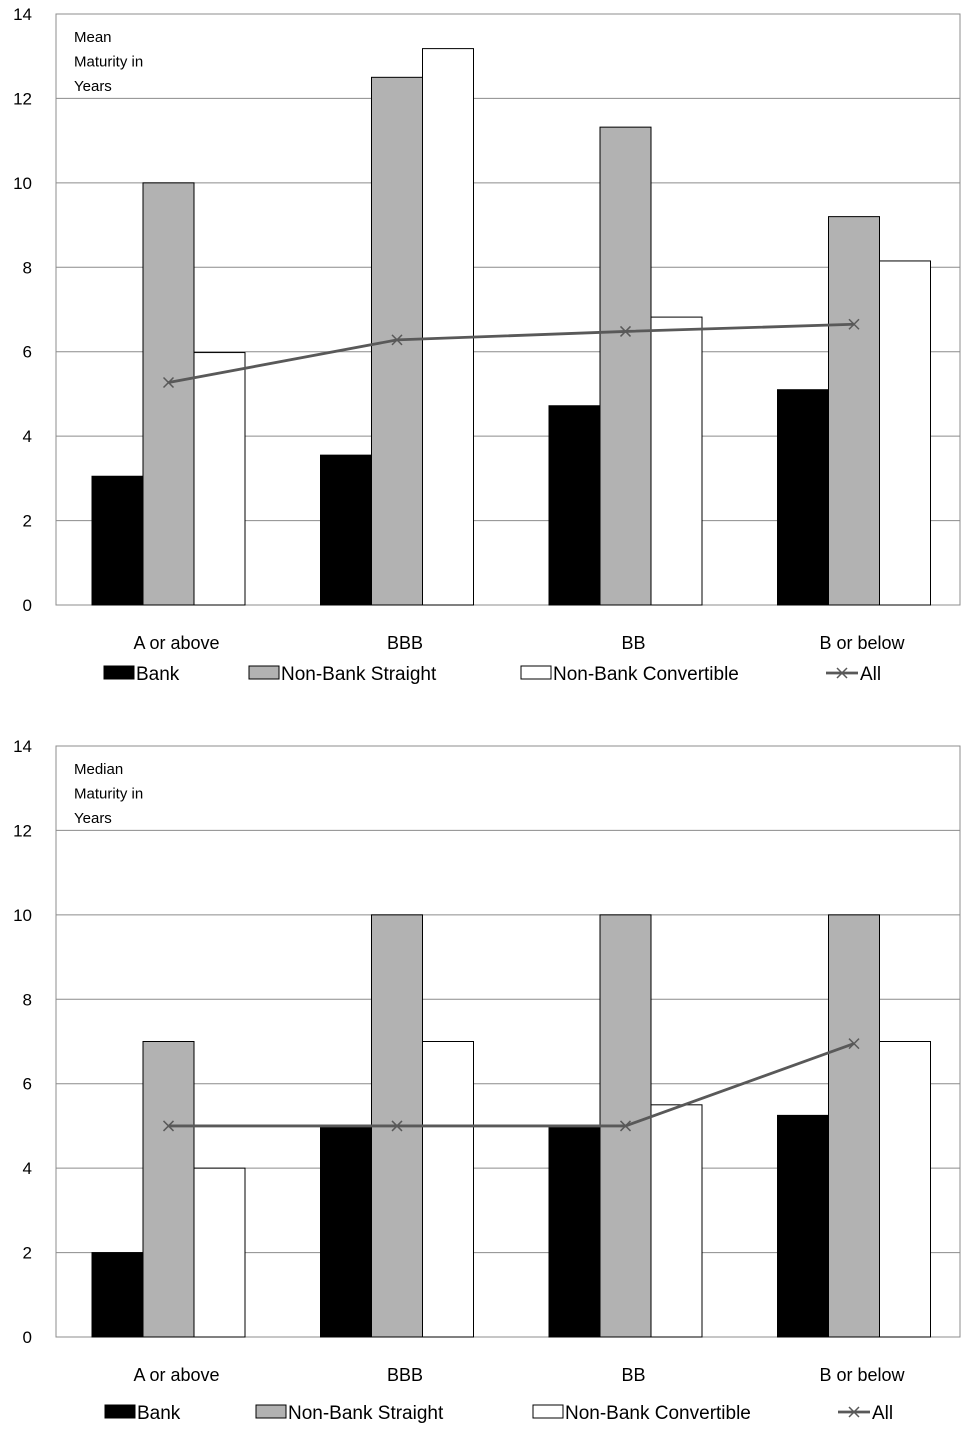 Image resolution: width=961 pixels, height=1433 pixels. What do you see at coordinates (93, 37) in the screenshot?
I see `annotation-line: Mean` at bounding box center [93, 37].